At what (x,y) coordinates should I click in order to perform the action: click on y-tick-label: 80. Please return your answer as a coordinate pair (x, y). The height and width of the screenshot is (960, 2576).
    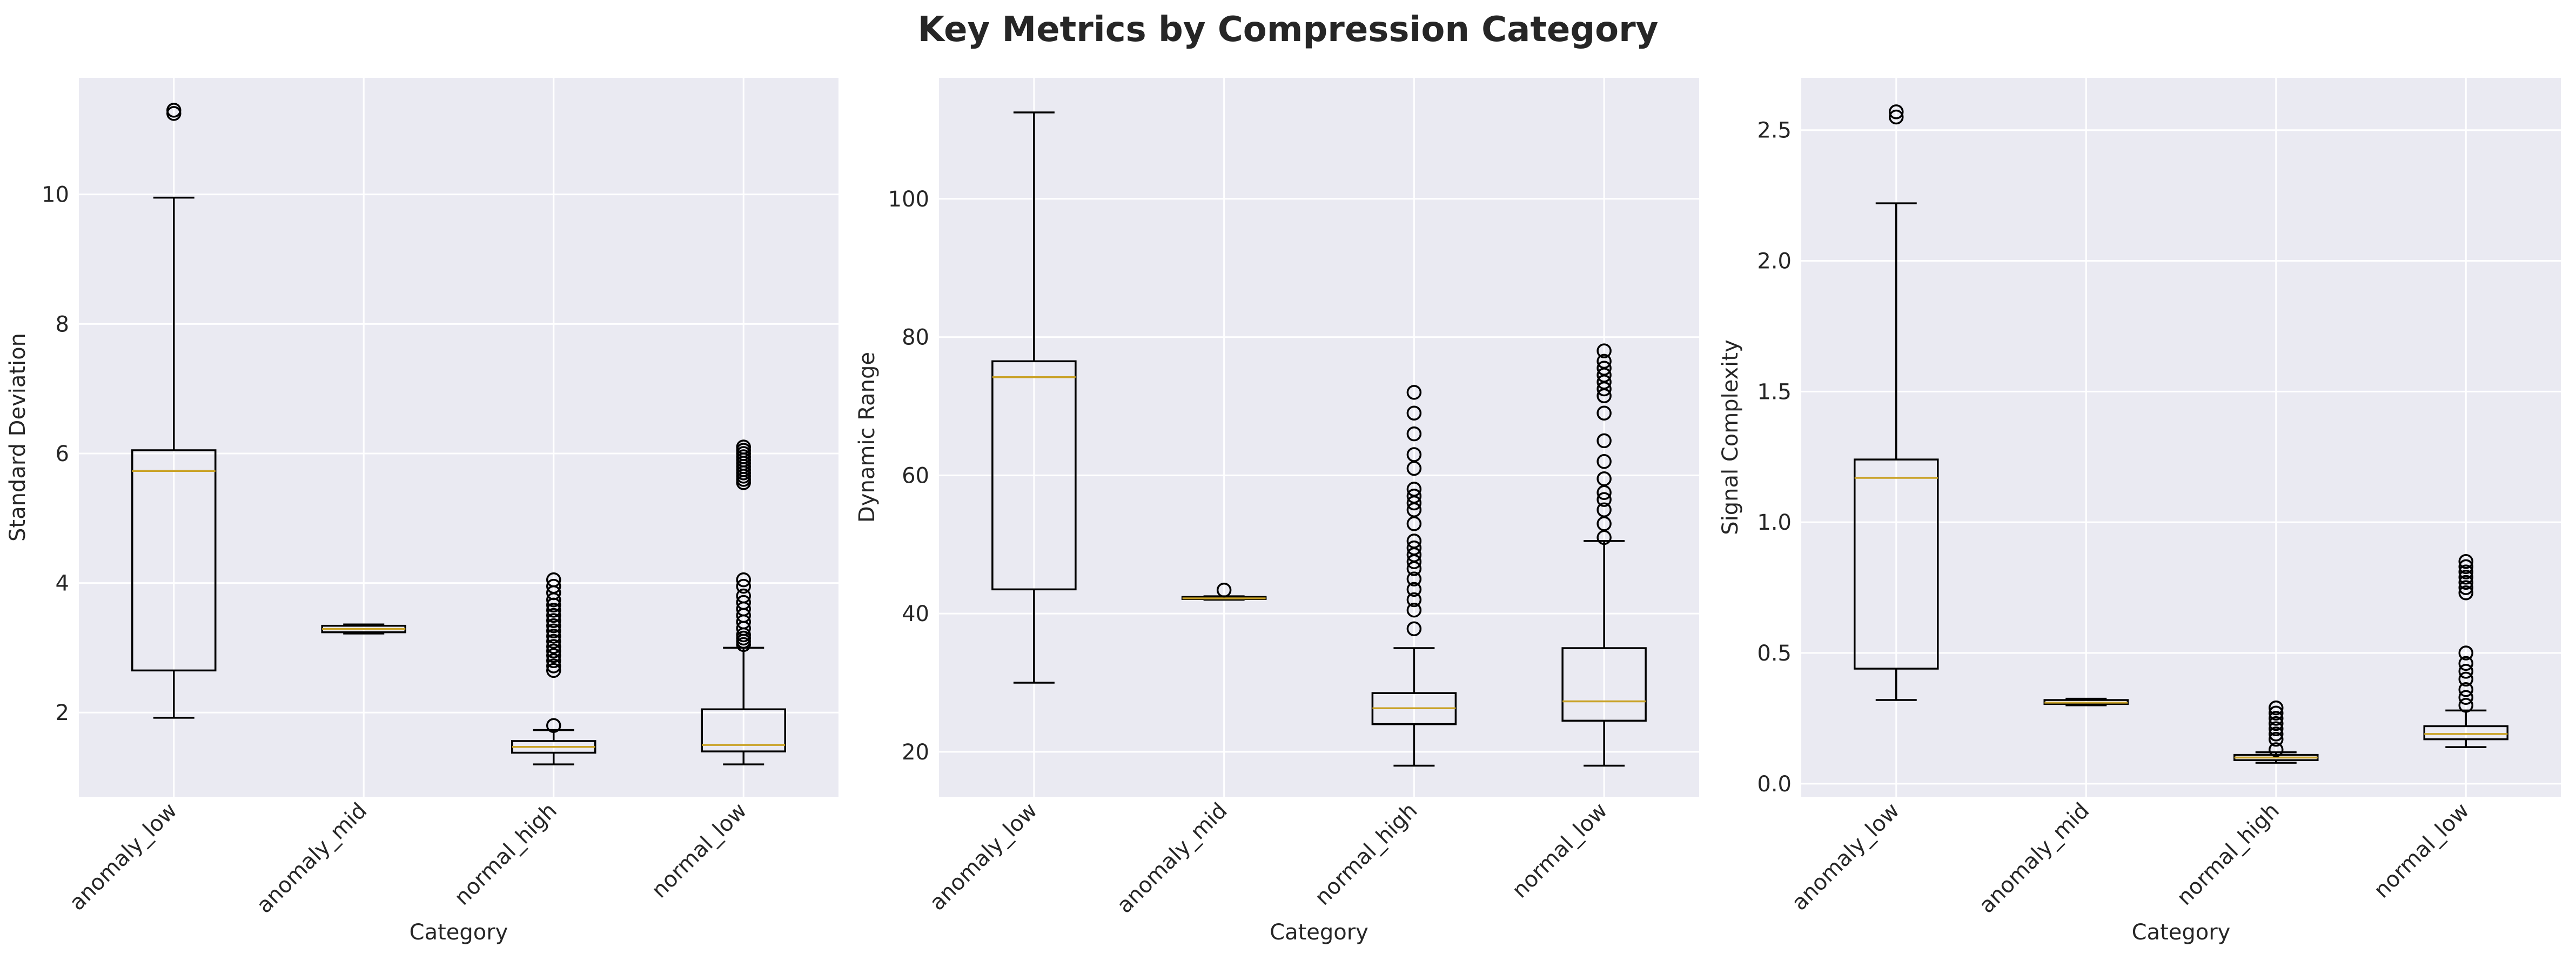
    Looking at the image, I should click on (915, 337).